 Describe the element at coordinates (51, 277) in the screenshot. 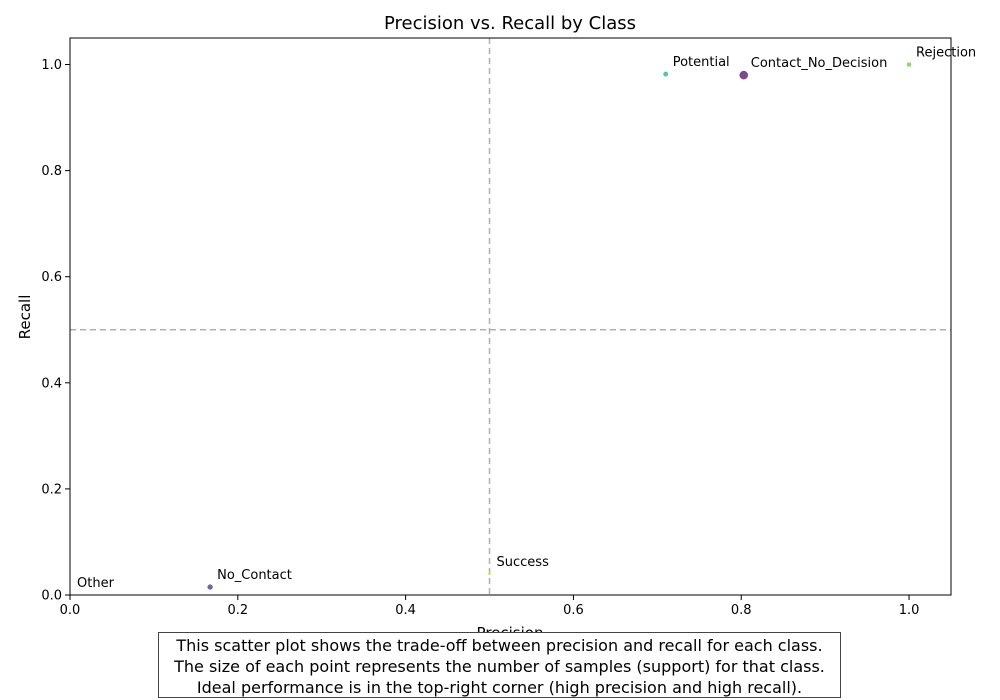

I see `y-tick-label: 0.6` at that location.